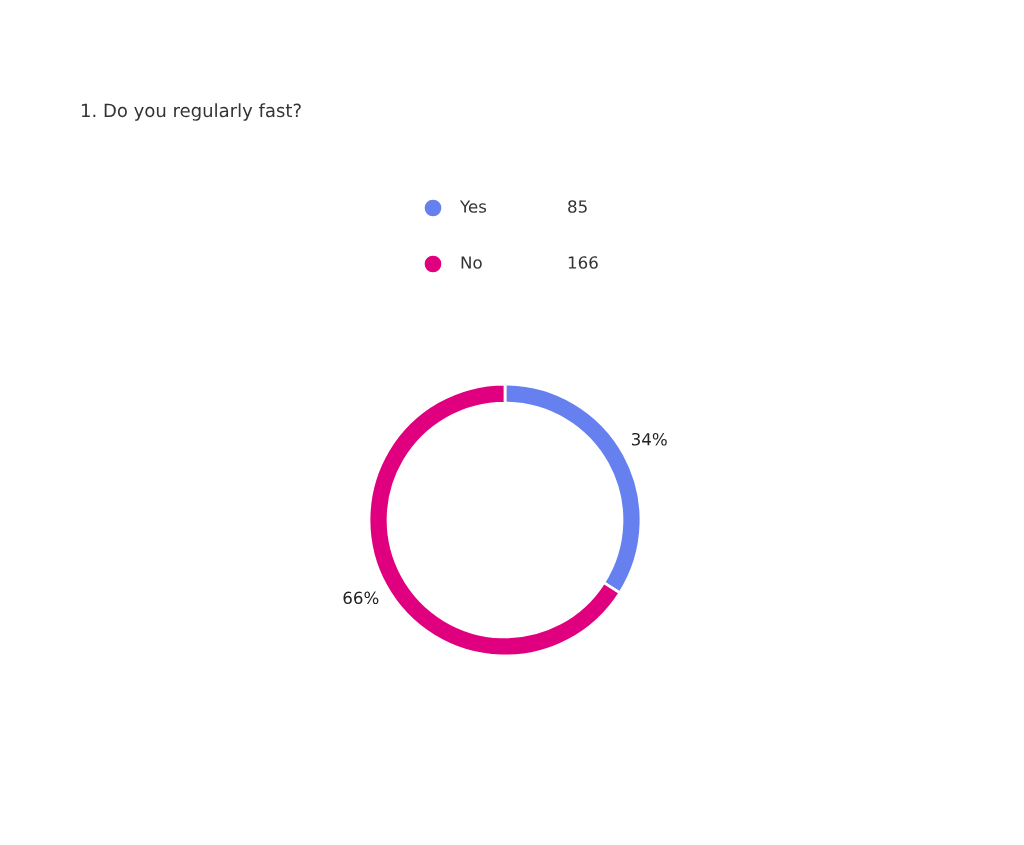  What do you see at coordinates (191, 112) in the screenshot?
I see `text: 1. Do you regularly fast?` at bounding box center [191, 112].